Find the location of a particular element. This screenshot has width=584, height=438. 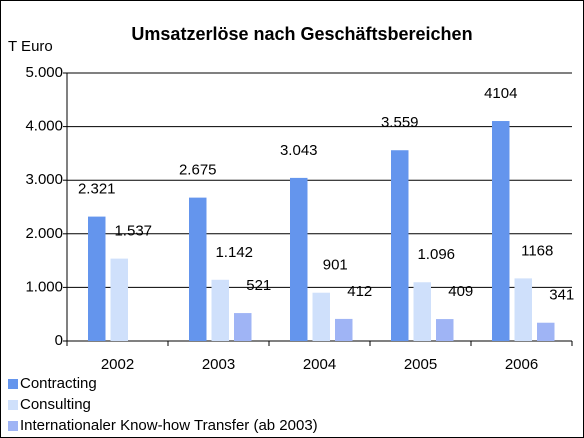

data-label: 341 is located at coordinates (561, 295).